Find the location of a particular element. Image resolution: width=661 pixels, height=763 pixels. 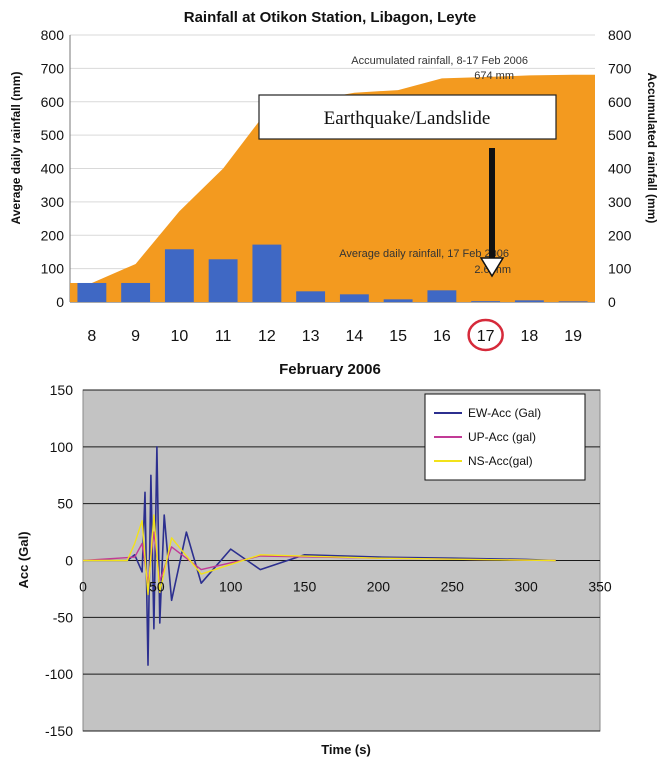

event-callout: Earthquake/Landslide is located at coordinates (407, 186).